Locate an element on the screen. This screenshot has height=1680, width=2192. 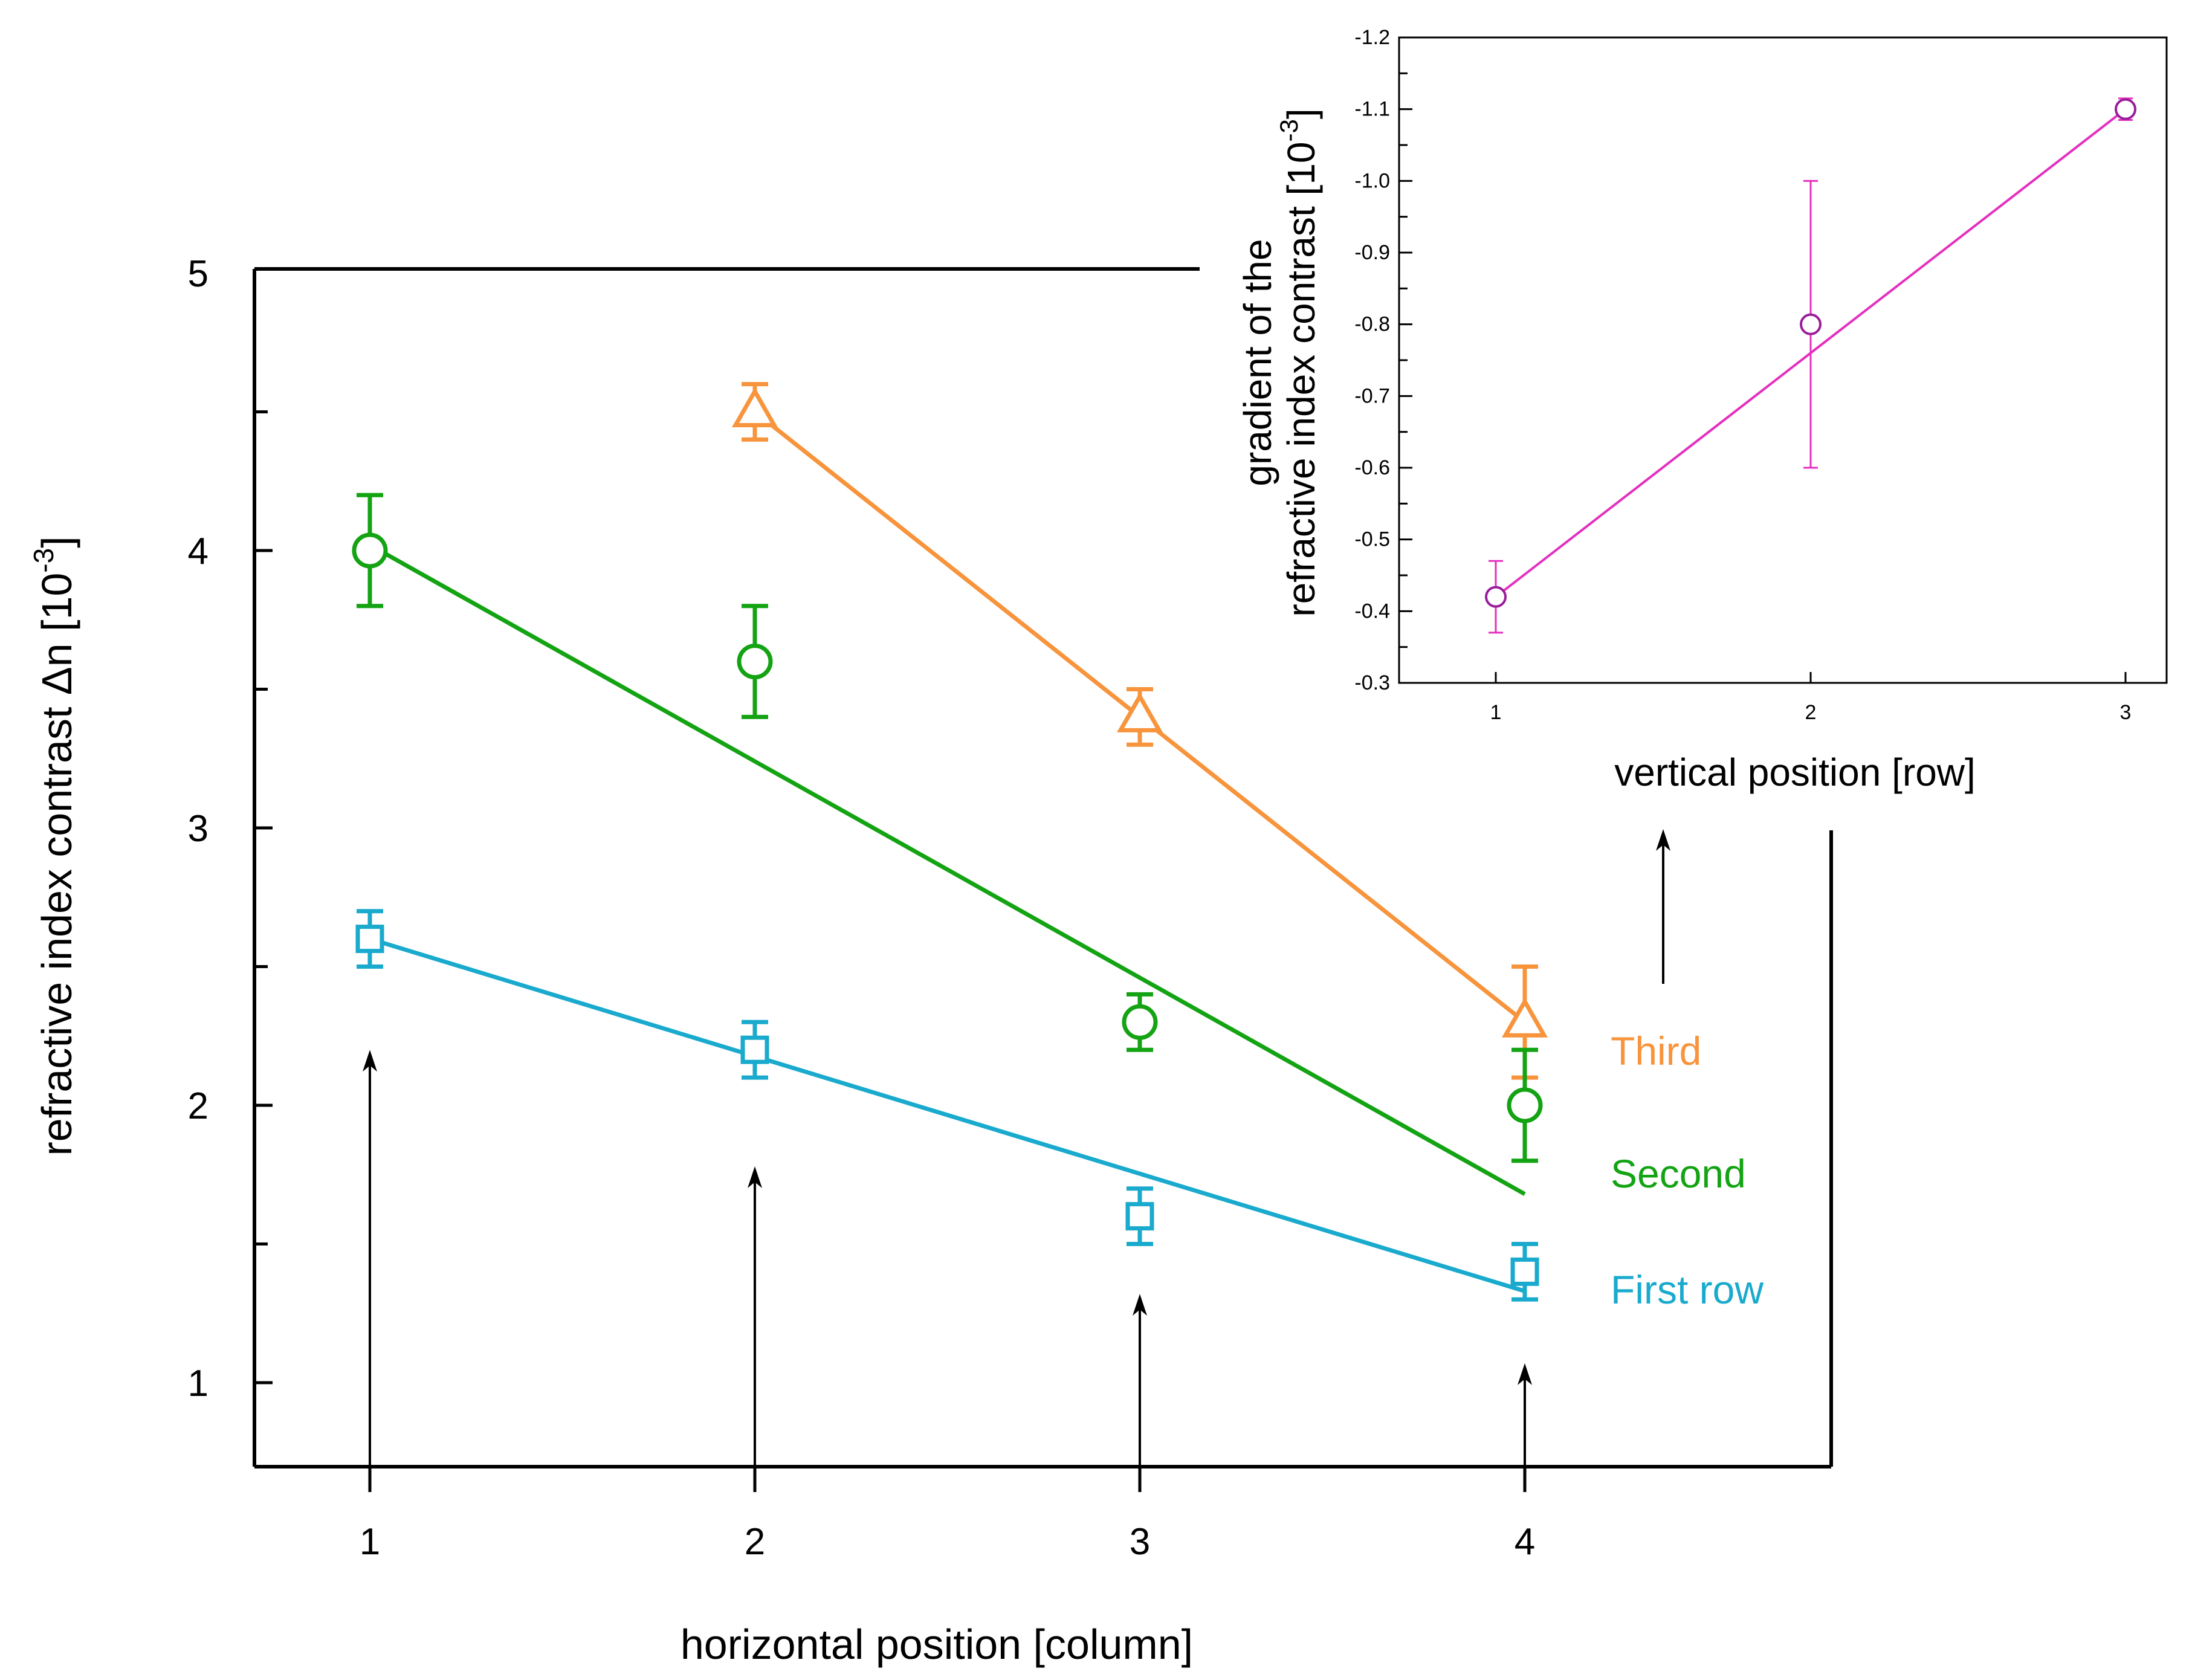
inset-y-label-sup: -3 is located at coordinates (1289, 130).